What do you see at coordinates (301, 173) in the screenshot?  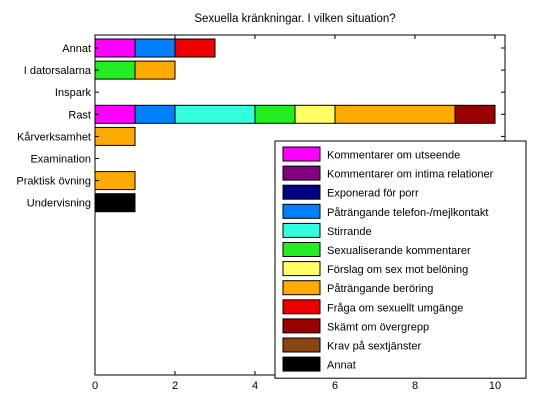 I see `legend-swatch-kommentarer-om-intima-relationer` at bounding box center [301, 173].